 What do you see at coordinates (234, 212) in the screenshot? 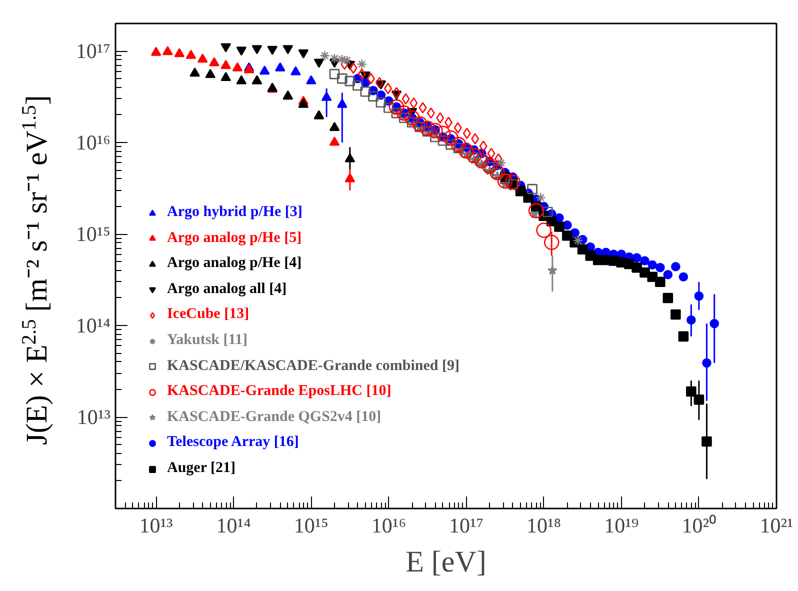
I see `legend-label: Argo hybrid p/He [3]` at bounding box center [234, 212].